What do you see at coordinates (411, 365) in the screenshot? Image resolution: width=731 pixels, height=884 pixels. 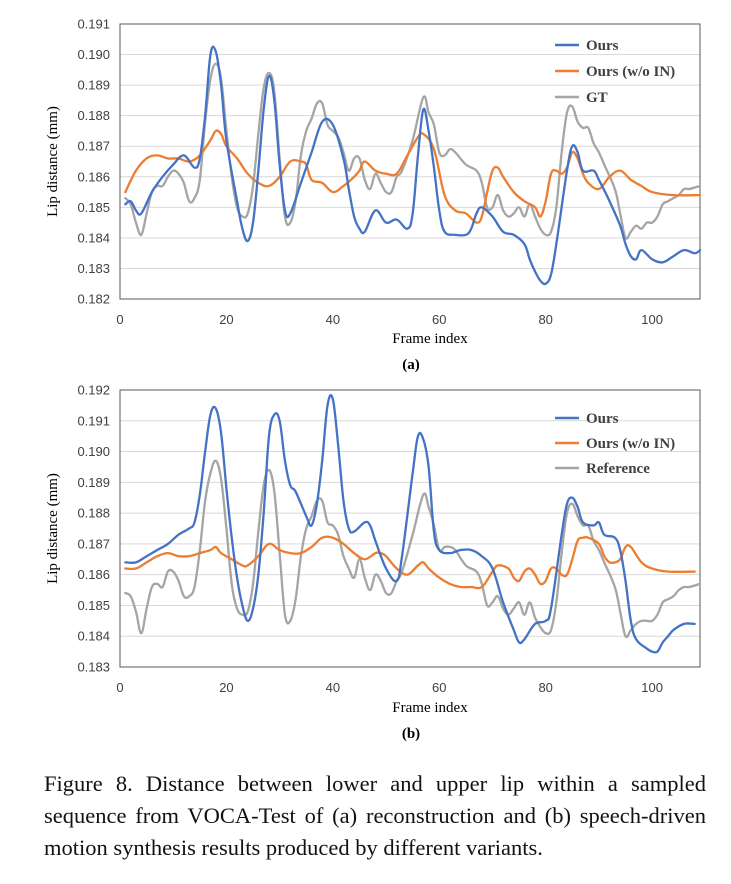 I see `panel-label: (a)` at bounding box center [411, 365].